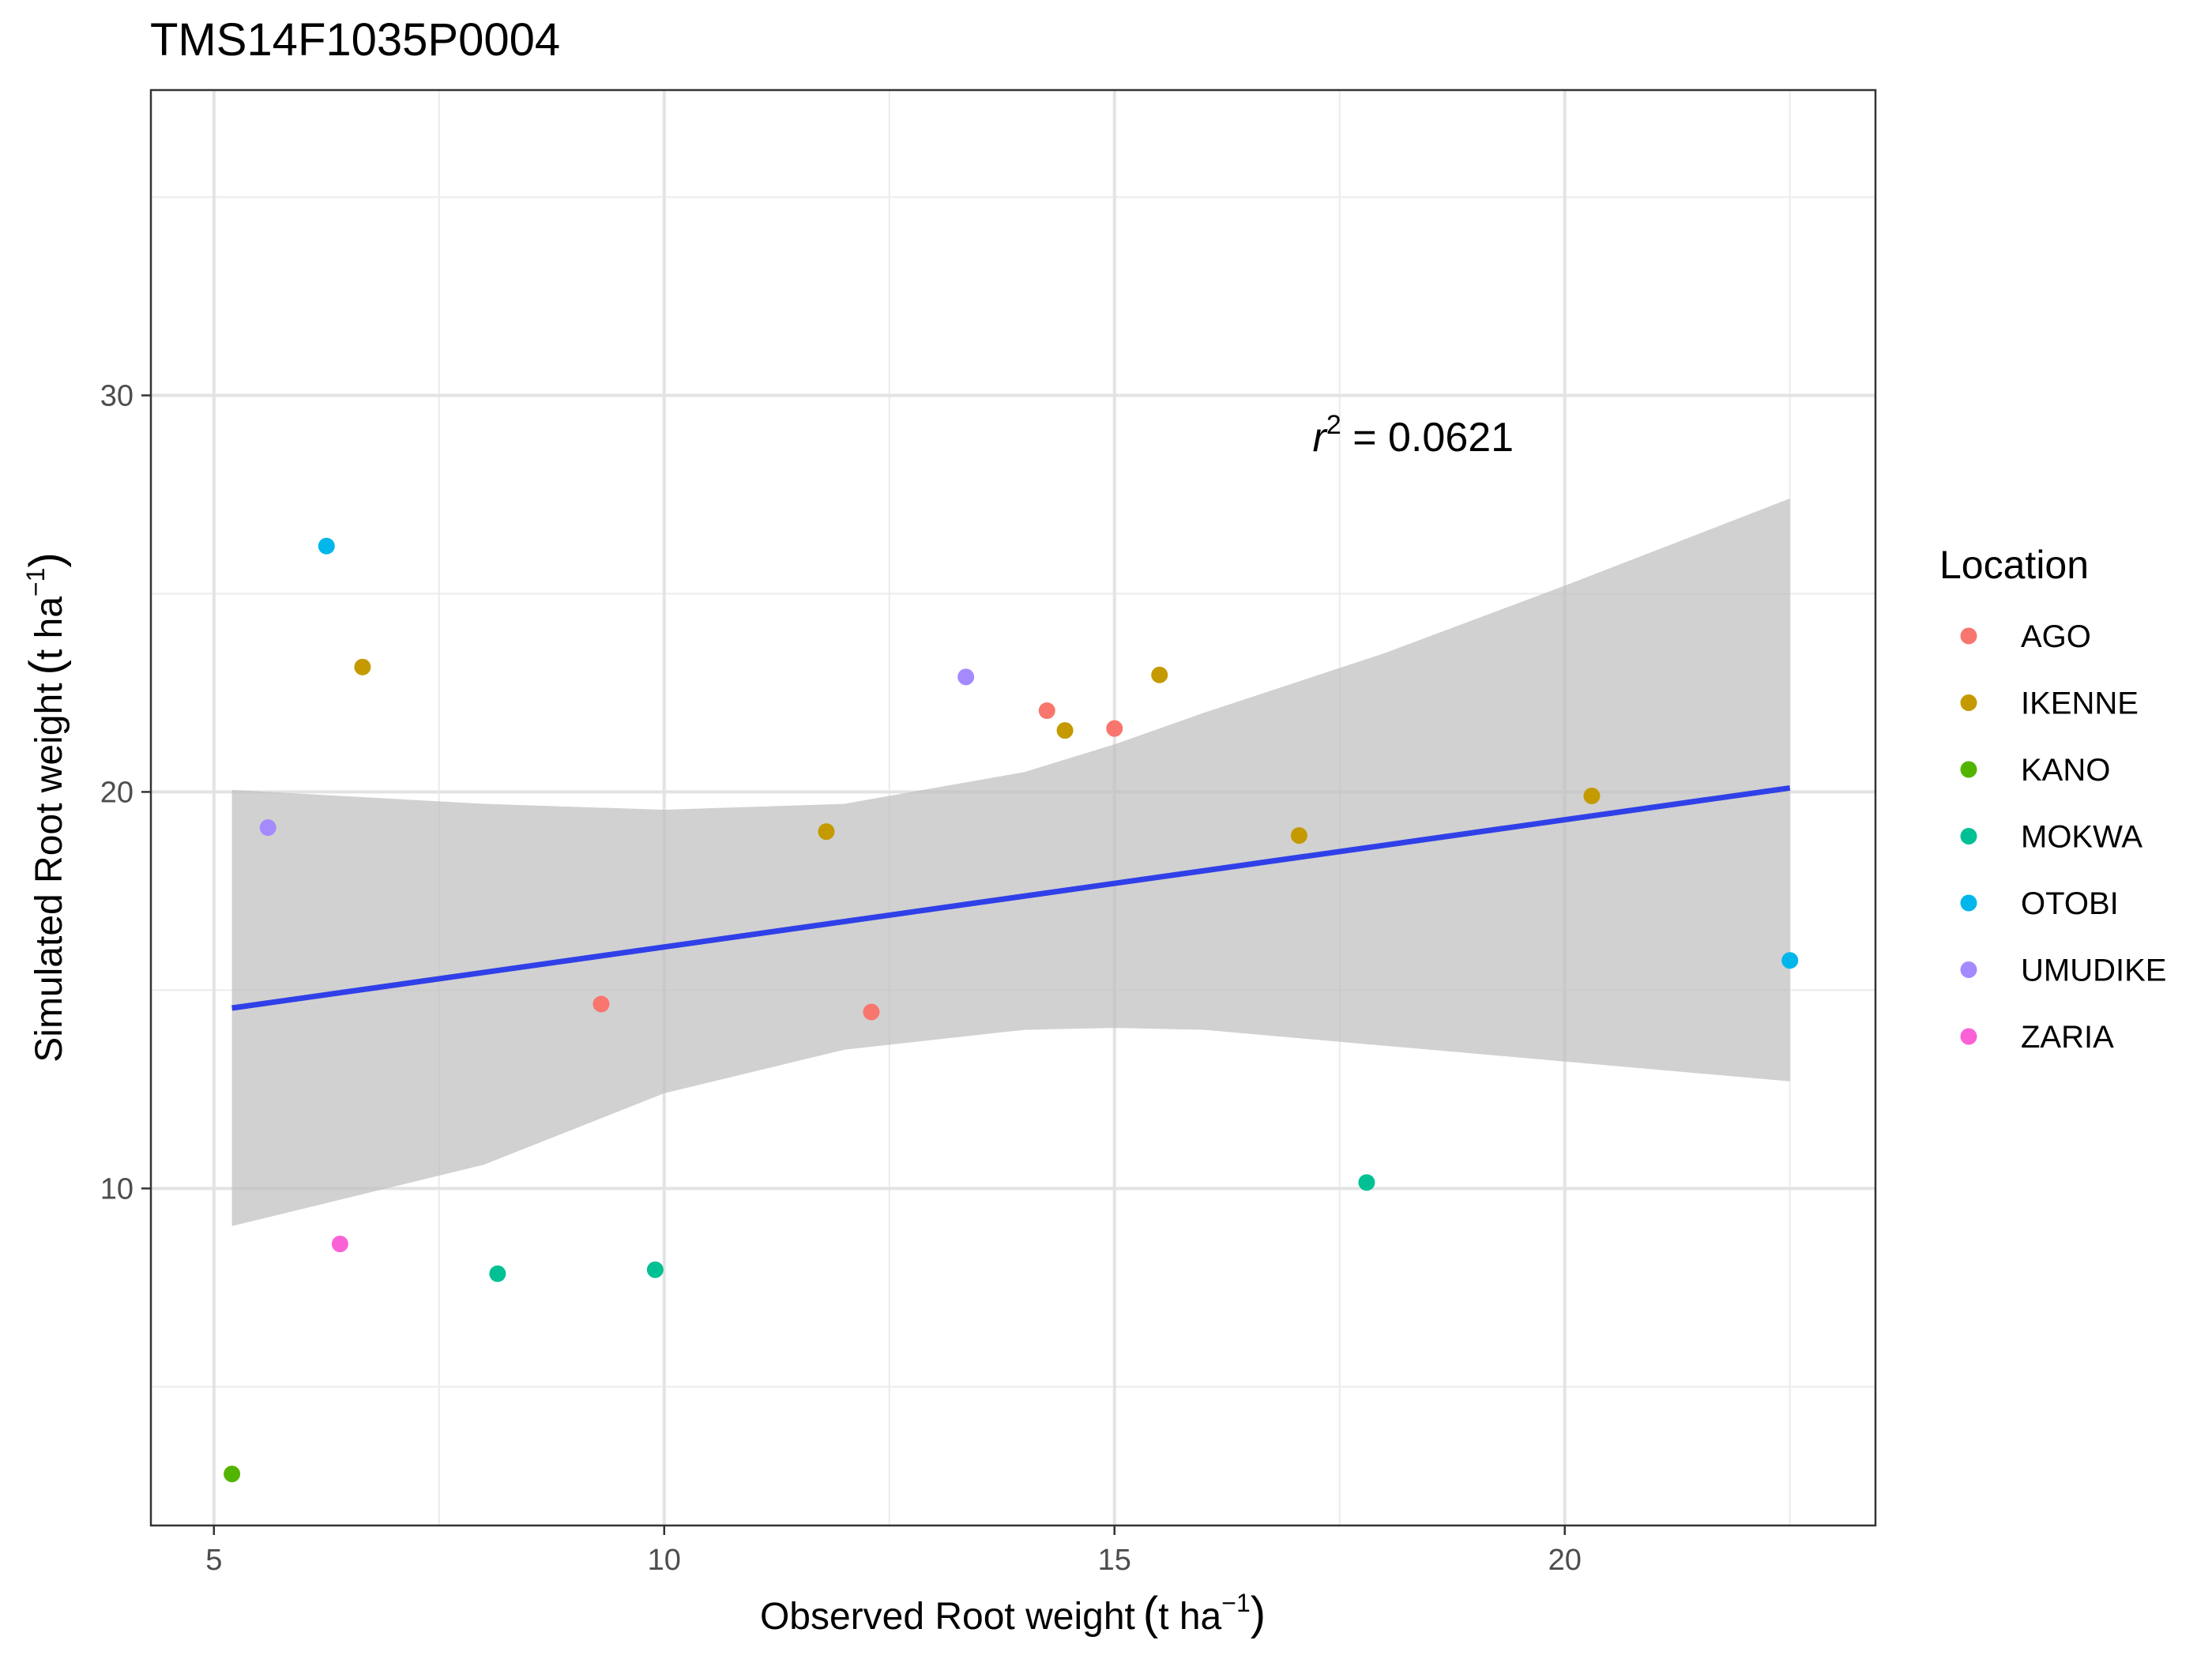 This screenshot has height=1659, width=2212. What do you see at coordinates (1968, 702) in the screenshot?
I see `legend-key-ikenne` at bounding box center [1968, 702].